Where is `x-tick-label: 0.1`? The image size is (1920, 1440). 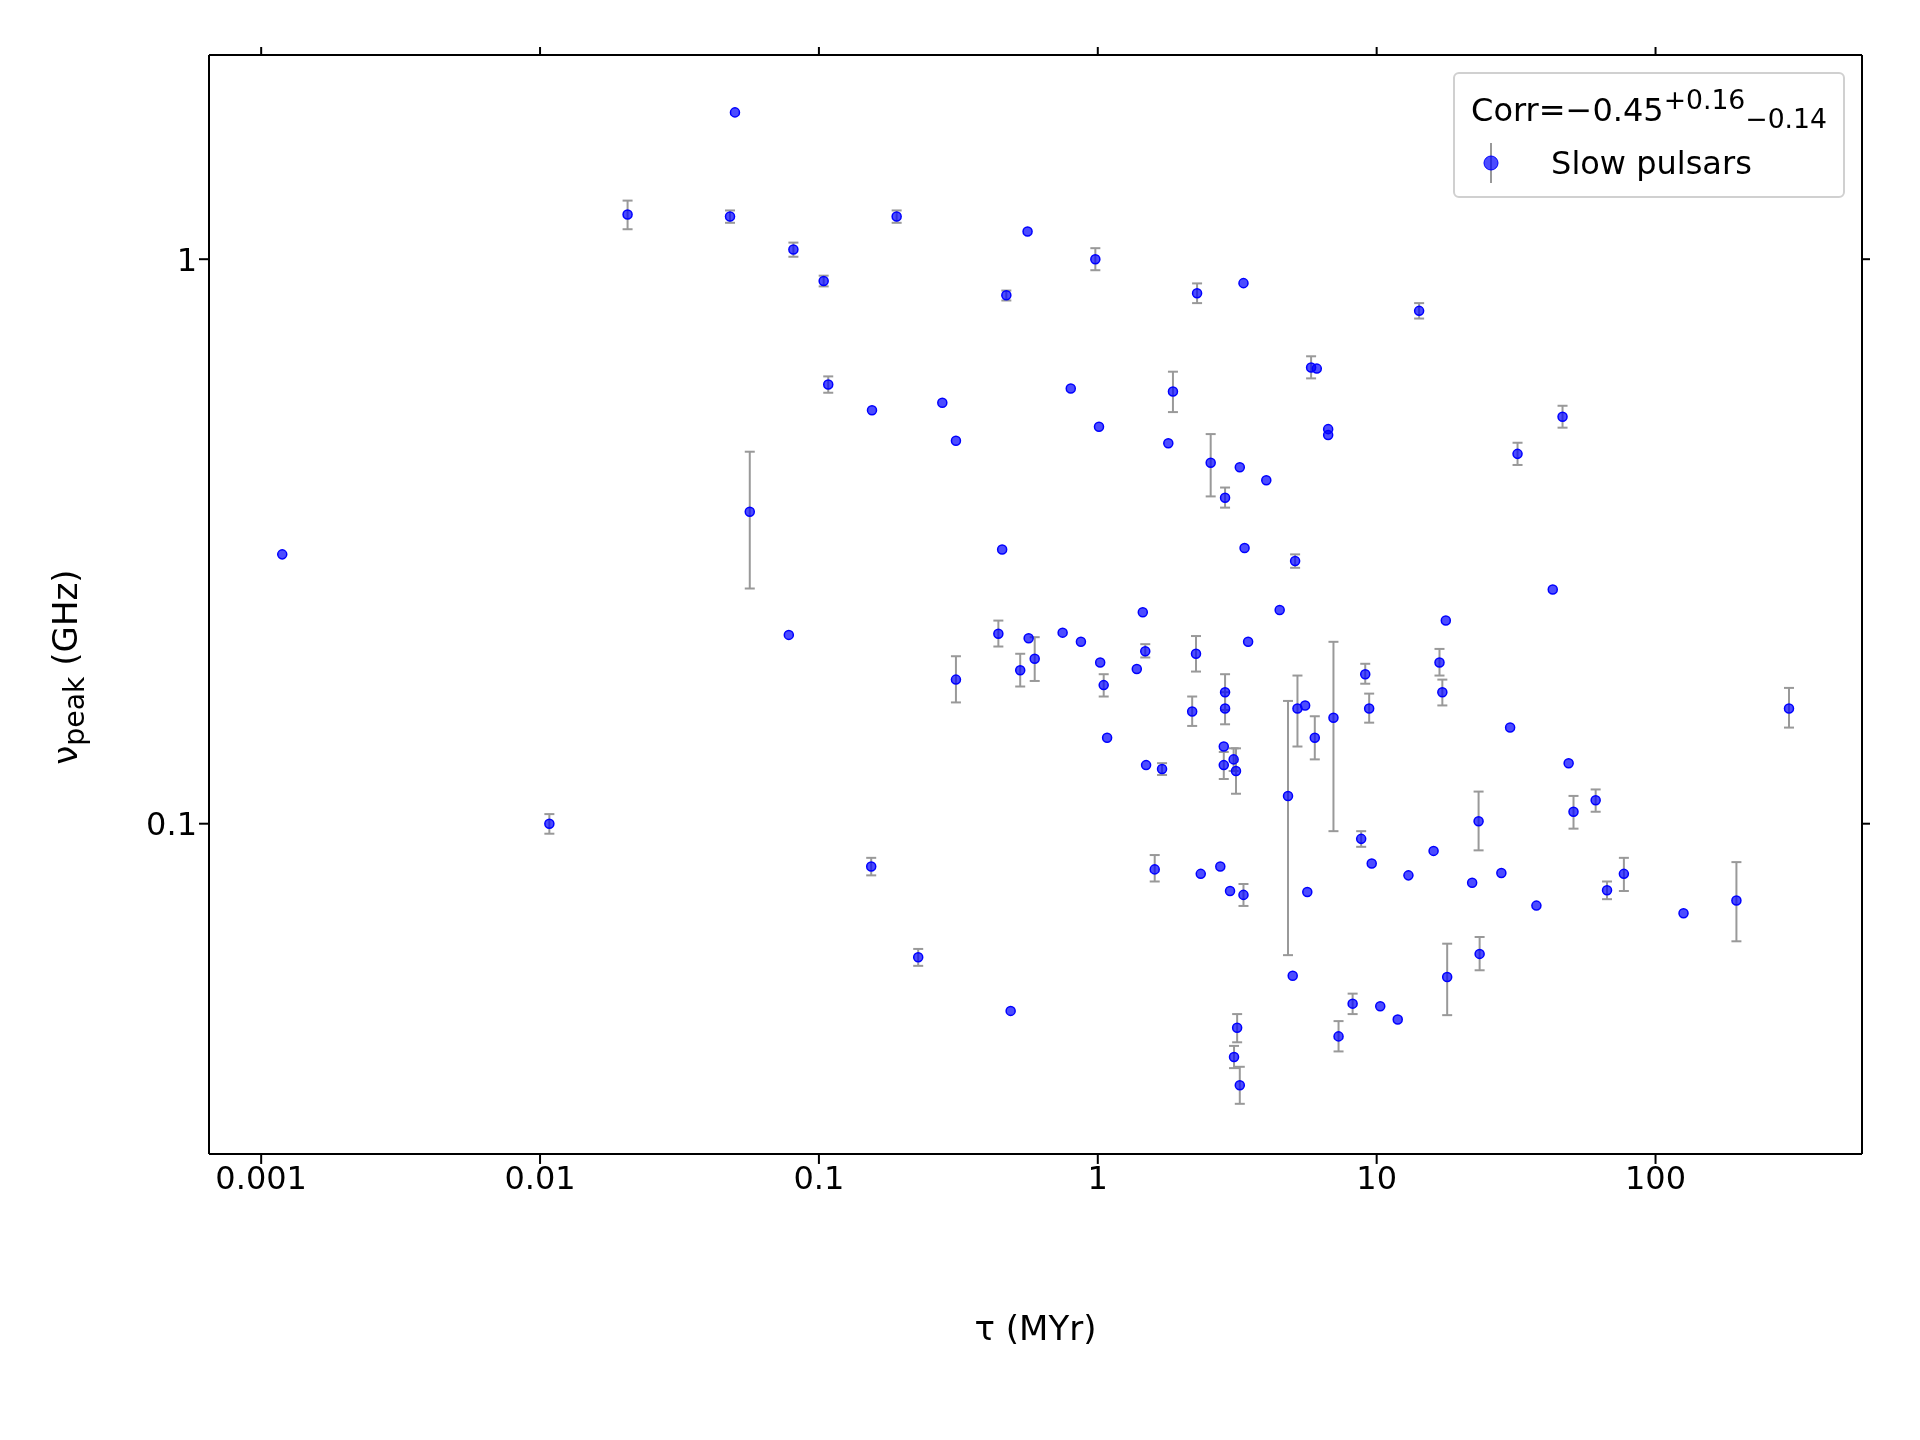 x-tick-label: 0.1 is located at coordinates (819, 1177).